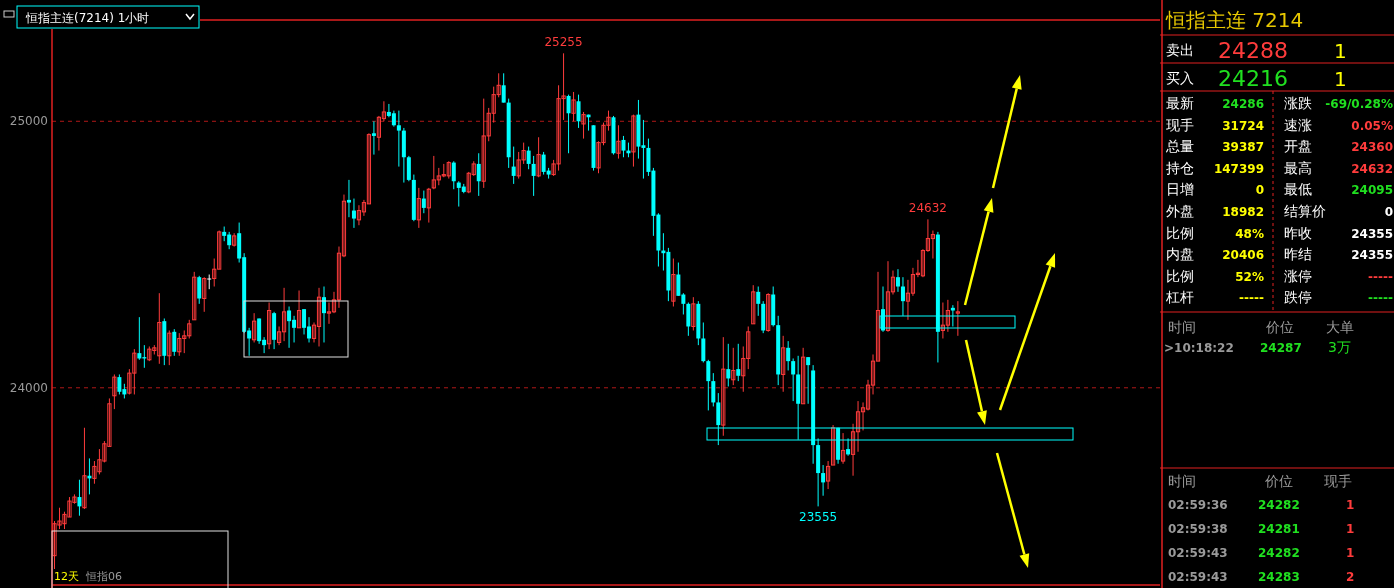 The height and width of the screenshot is (588, 1394). I want to click on text: 总量, so click(1179, 146).